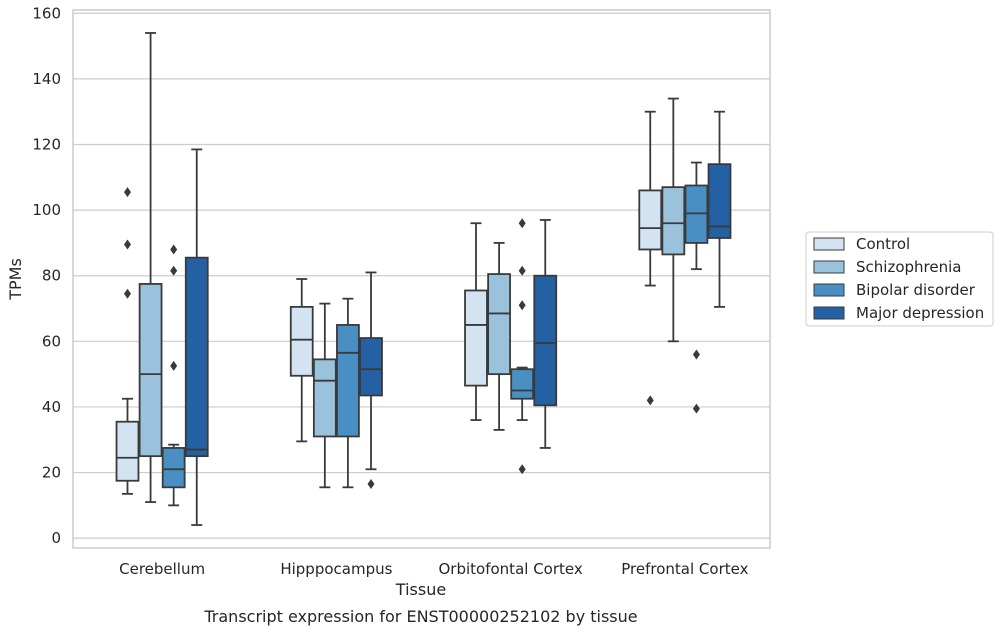 The width and height of the screenshot is (1002, 634). What do you see at coordinates (420, 589) in the screenshot?
I see `x-axis-title: Tissue` at bounding box center [420, 589].